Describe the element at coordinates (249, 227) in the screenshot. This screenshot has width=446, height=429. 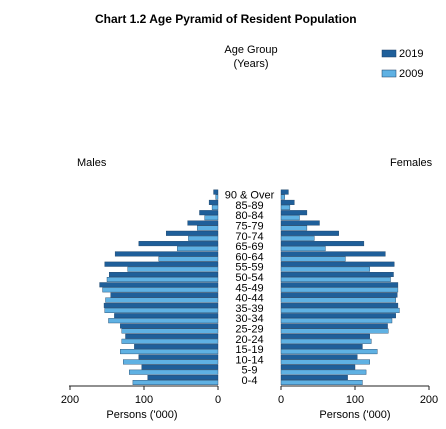
I see `category-label-75-79: 75-79` at that location.